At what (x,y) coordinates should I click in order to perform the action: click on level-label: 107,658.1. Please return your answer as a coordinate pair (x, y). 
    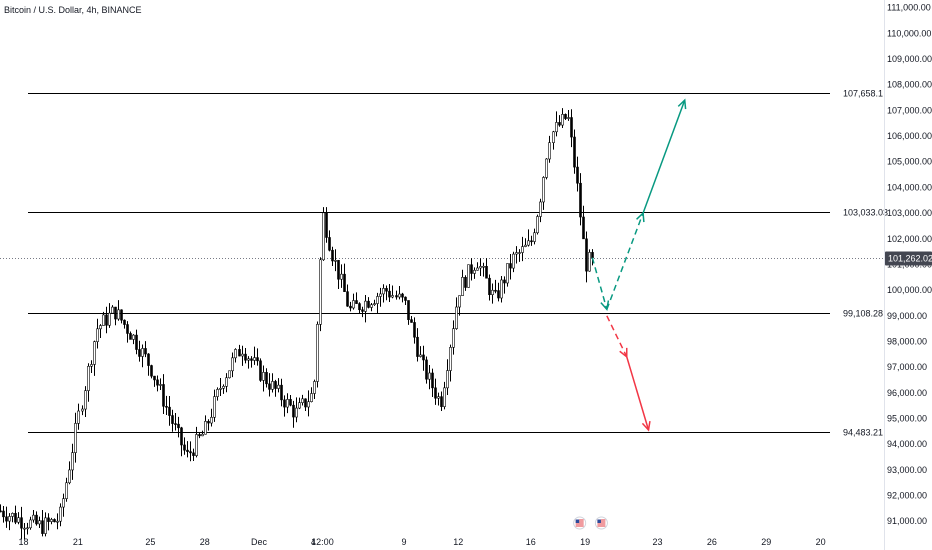
    Looking at the image, I should click on (863, 94).